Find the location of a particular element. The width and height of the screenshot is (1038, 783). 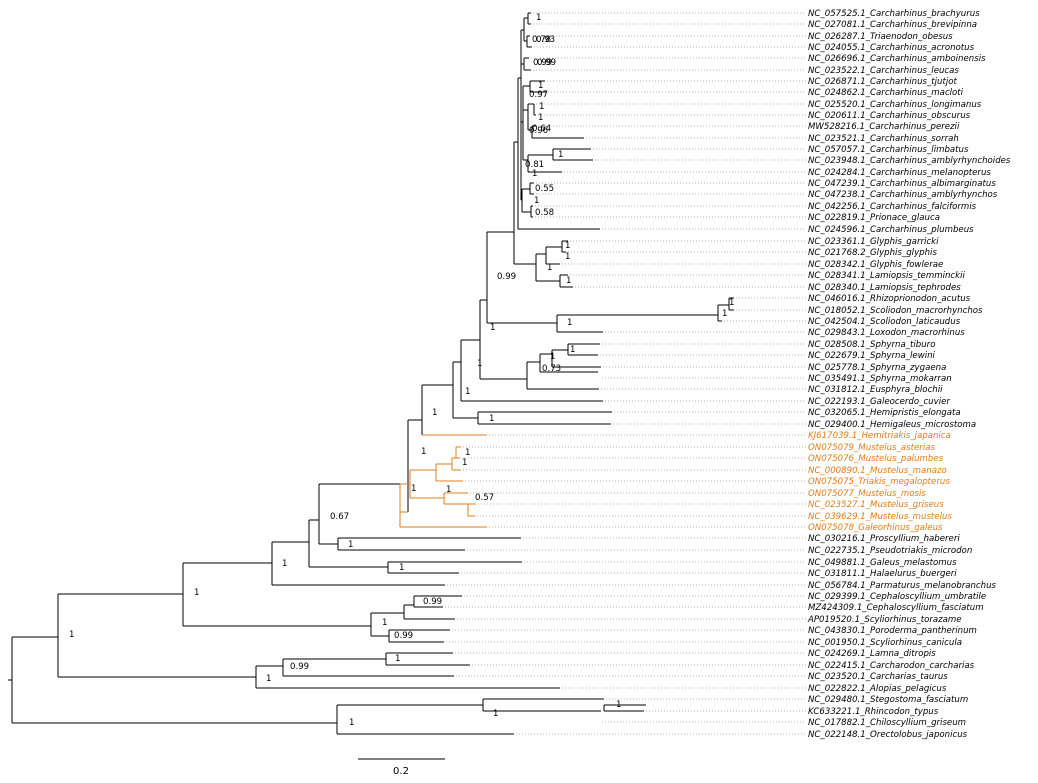

tip-label-proscyllium: NC_030216.1_Proscyllium_habereri is located at coordinates (884, 539).